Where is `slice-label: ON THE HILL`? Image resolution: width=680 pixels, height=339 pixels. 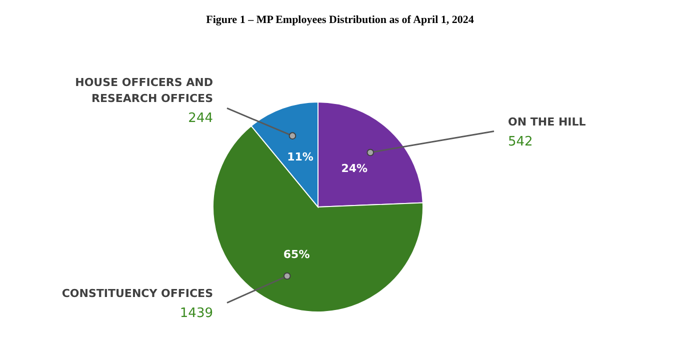
slice-label: ON THE HILL is located at coordinates (547, 121).